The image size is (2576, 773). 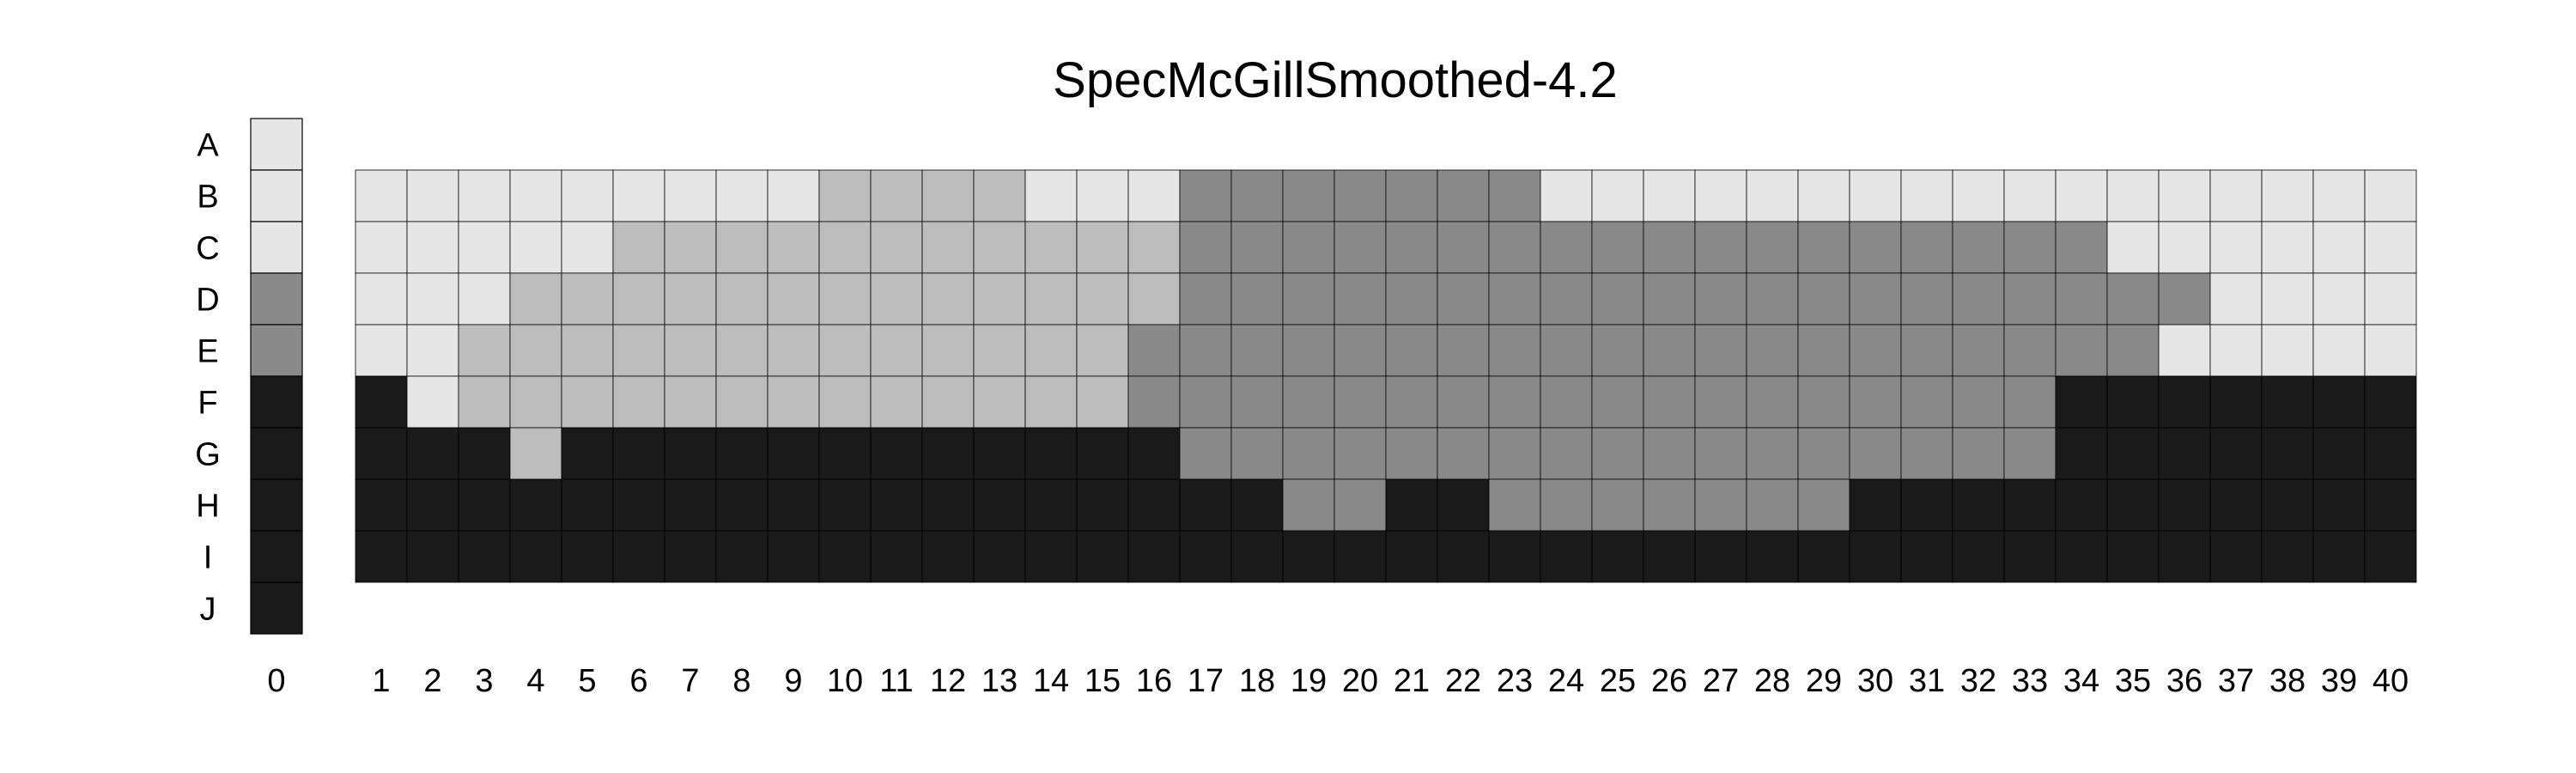 What do you see at coordinates (208, 610) in the screenshot?
I see `row-label-j: J` at bounding box center [208, 610].